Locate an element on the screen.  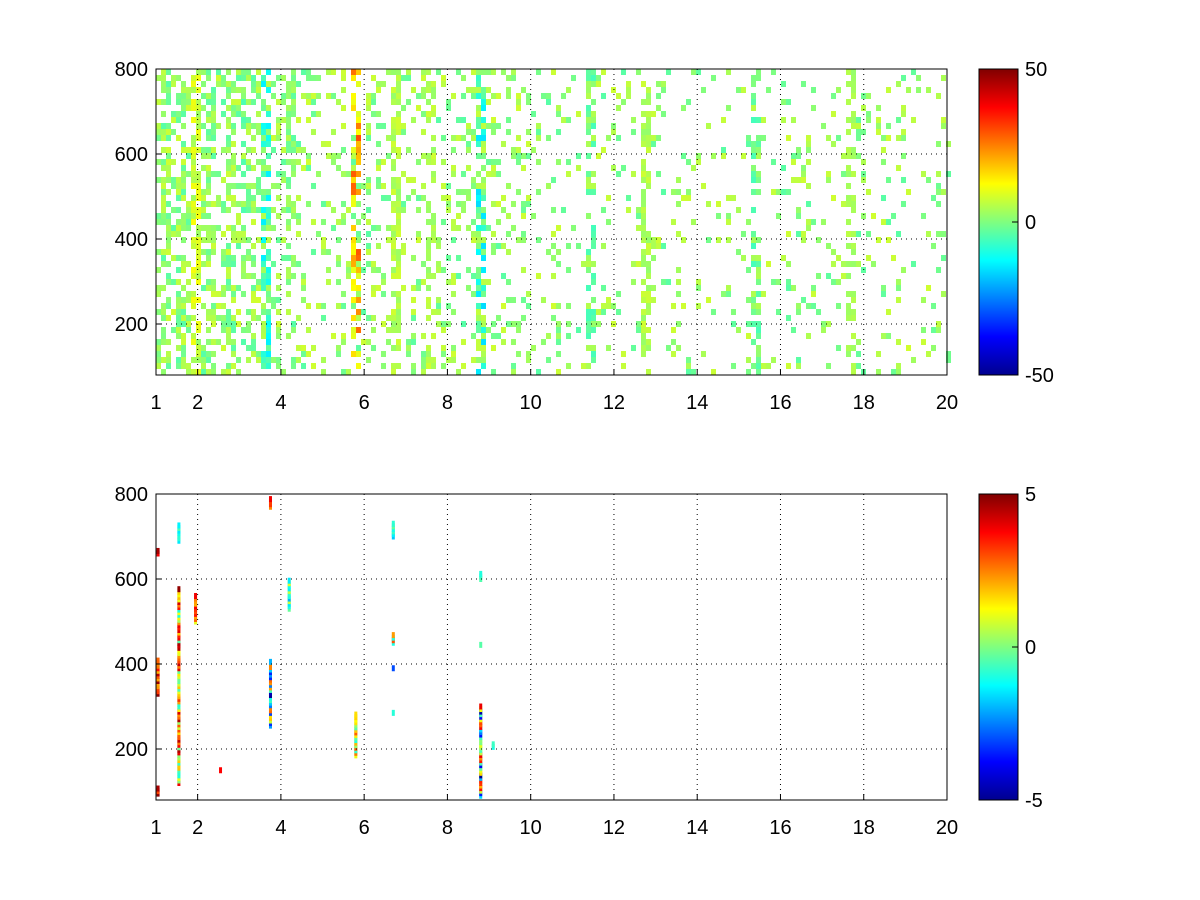
y-tick-label: 800 is located at coordinates (131, 495).